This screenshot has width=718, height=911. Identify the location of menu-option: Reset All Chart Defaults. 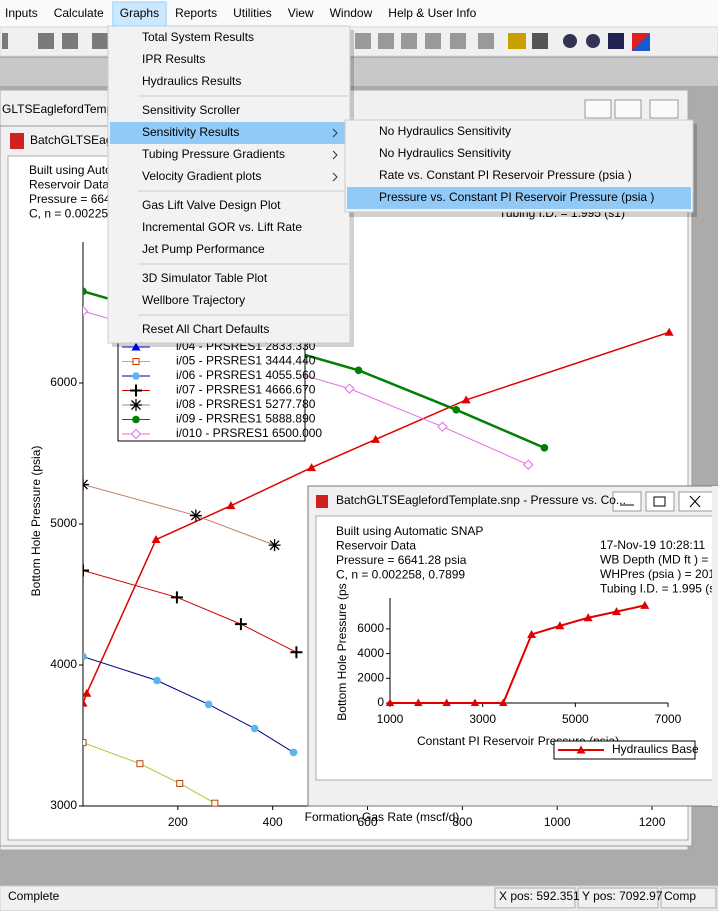
(205, 329).